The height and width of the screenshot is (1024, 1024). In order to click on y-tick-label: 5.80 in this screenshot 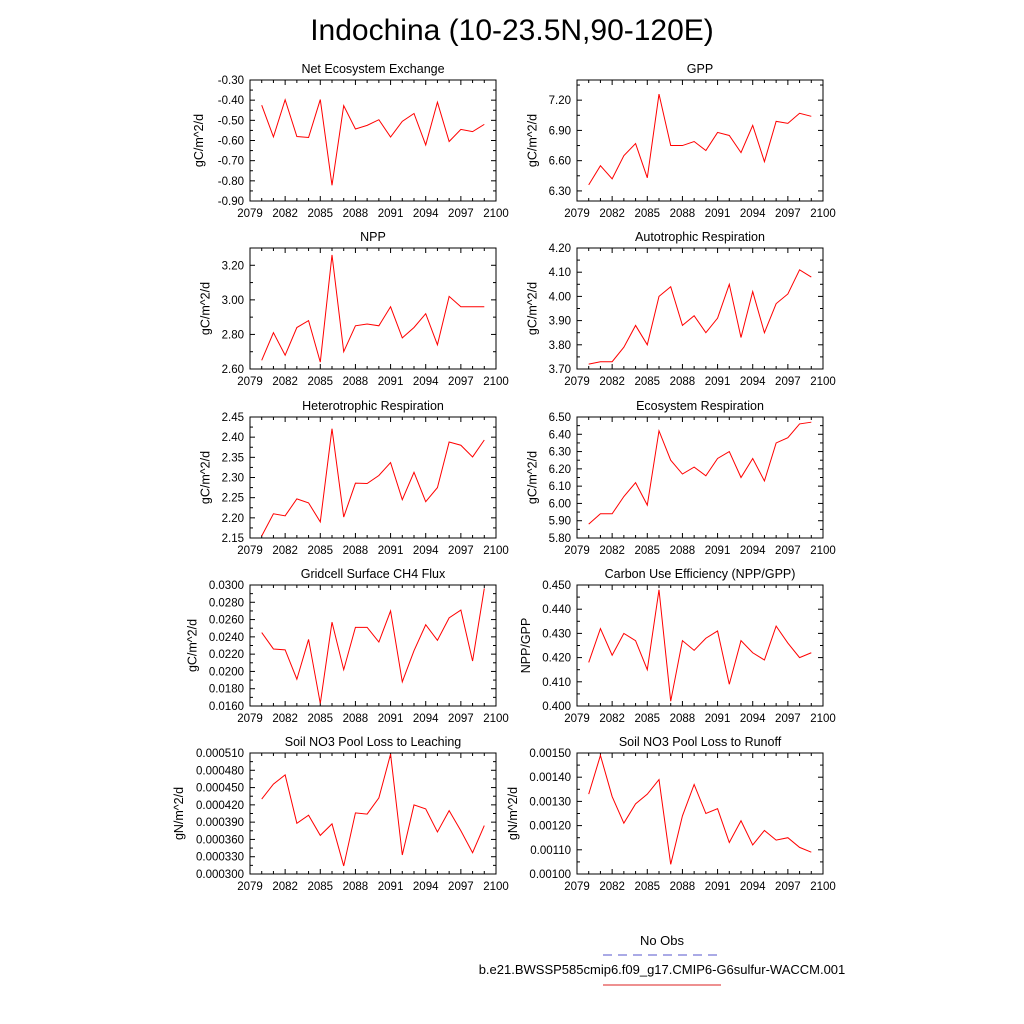, I will do `click(560, 539)`.